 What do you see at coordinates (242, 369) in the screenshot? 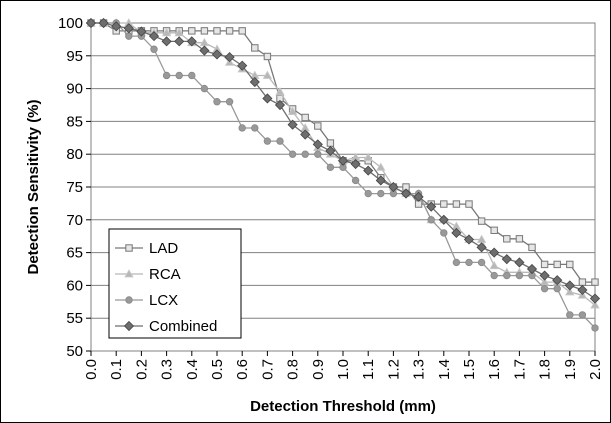
I see `x-tick-label: 0.6` at bounding box center [242, 369].